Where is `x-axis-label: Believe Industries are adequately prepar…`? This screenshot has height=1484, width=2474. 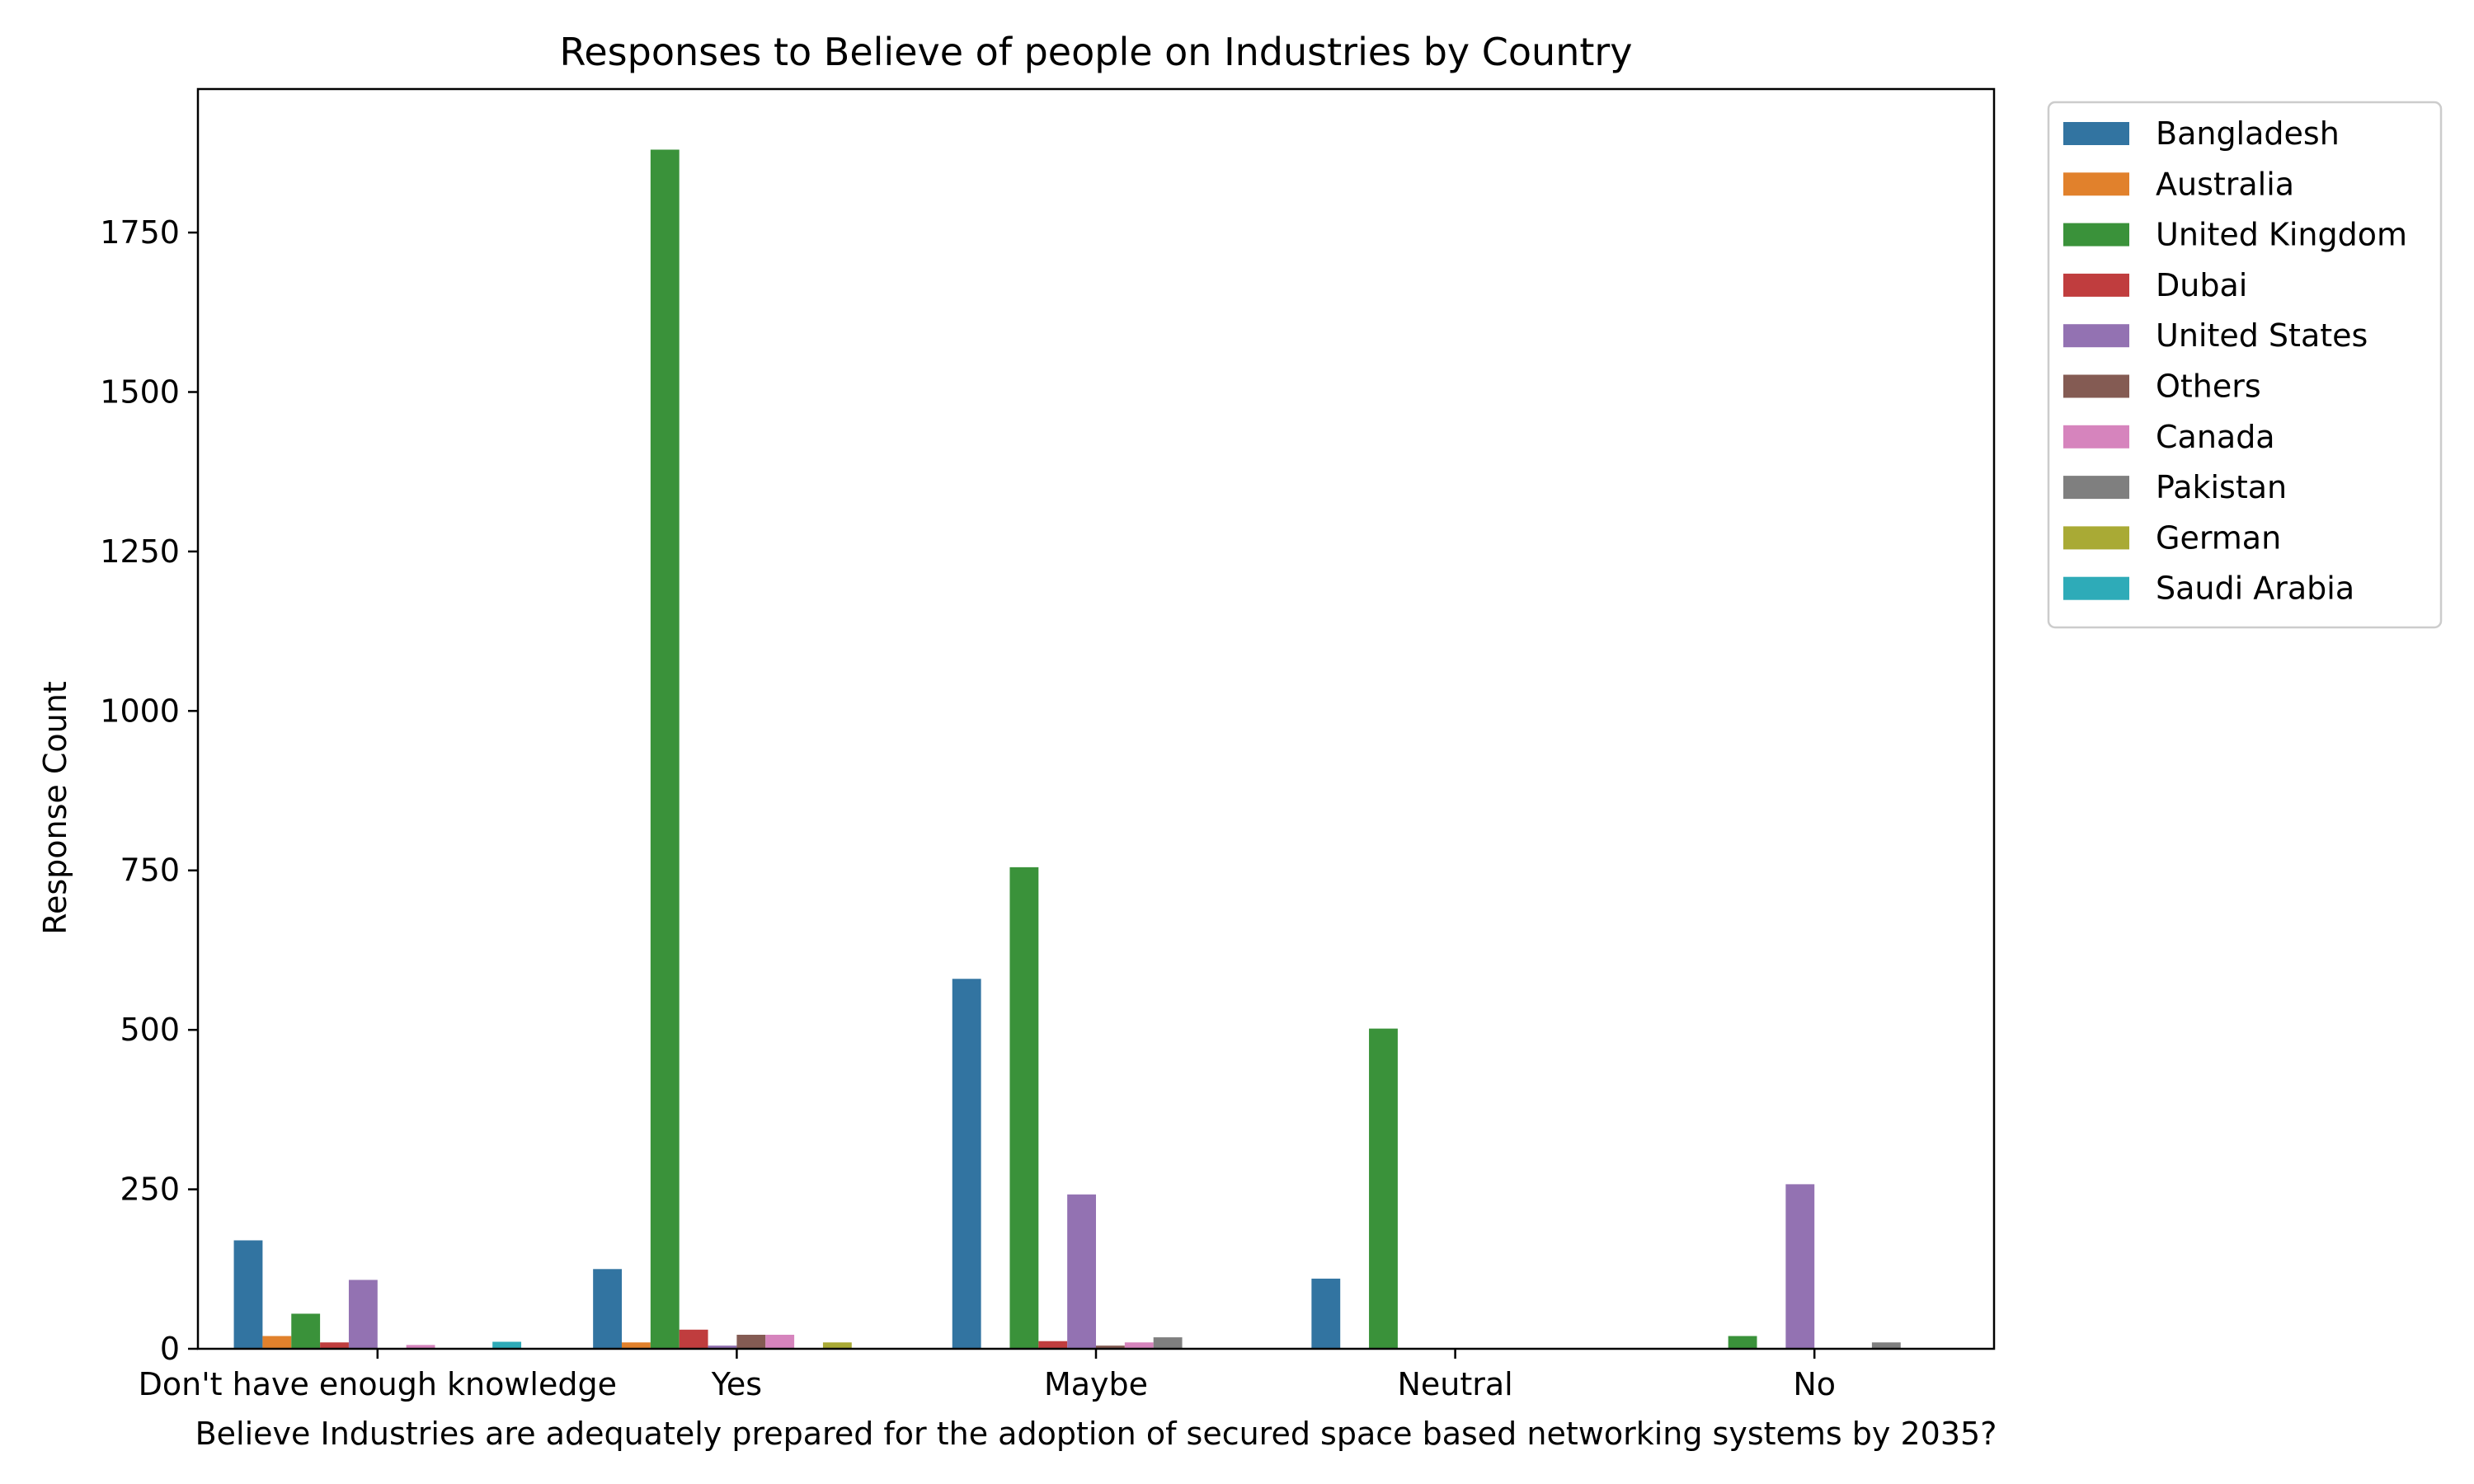 x-axis-label: Believe Industries are adequately prepar… is located at coordinates (1096, 1434).